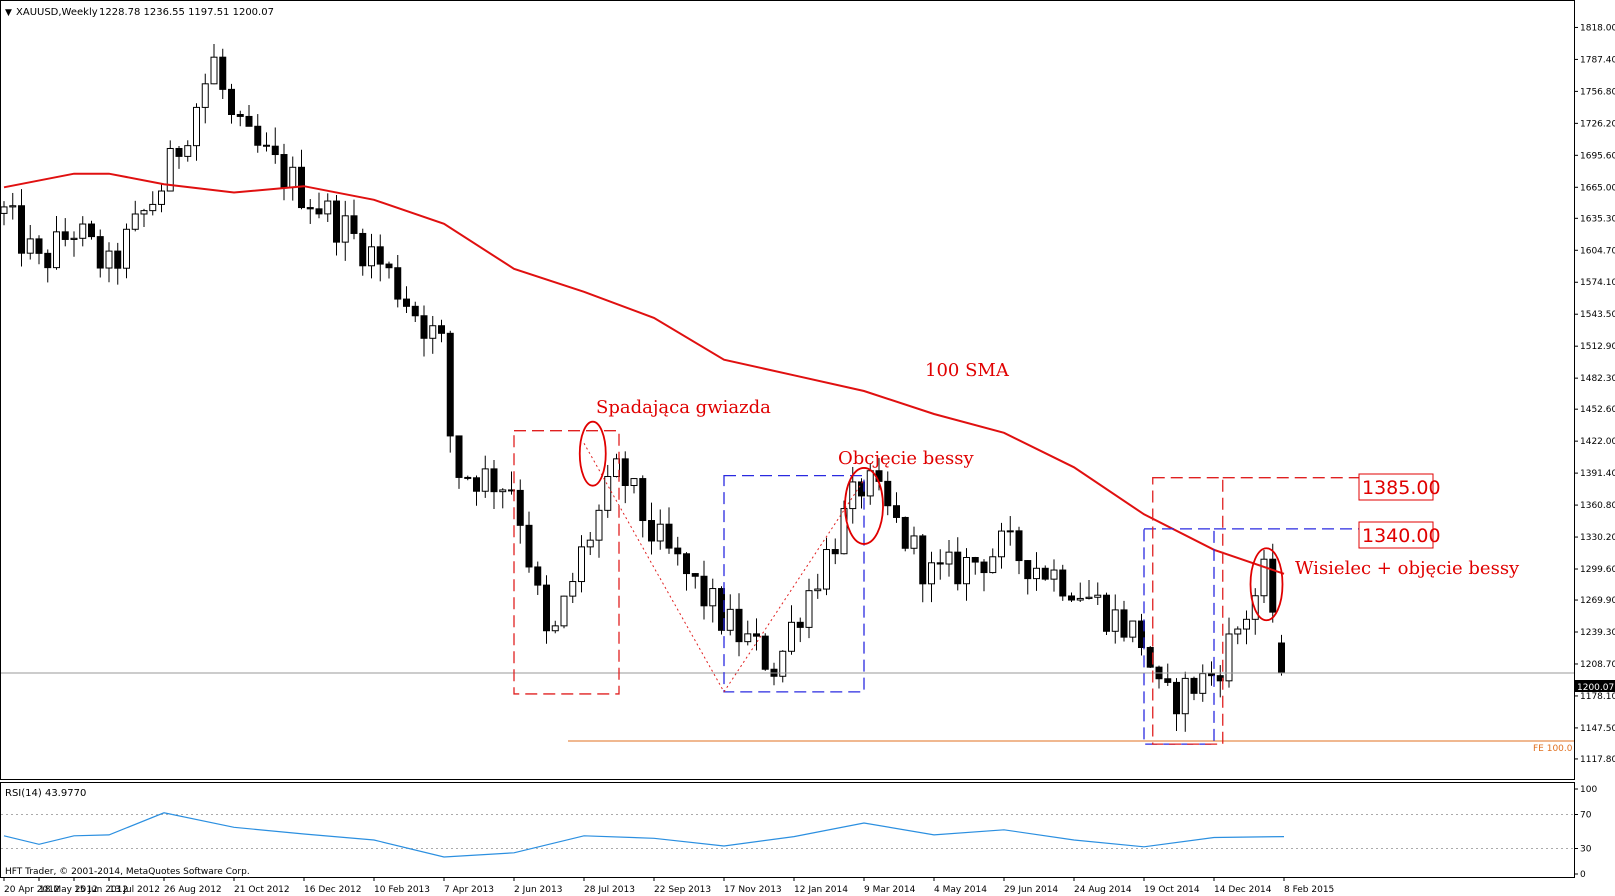  What do you see at coordinates (1309, 890) in the screenshot?
I see `x-tick-label: 8 Feb 2015` at bounding box center [1309, 890].